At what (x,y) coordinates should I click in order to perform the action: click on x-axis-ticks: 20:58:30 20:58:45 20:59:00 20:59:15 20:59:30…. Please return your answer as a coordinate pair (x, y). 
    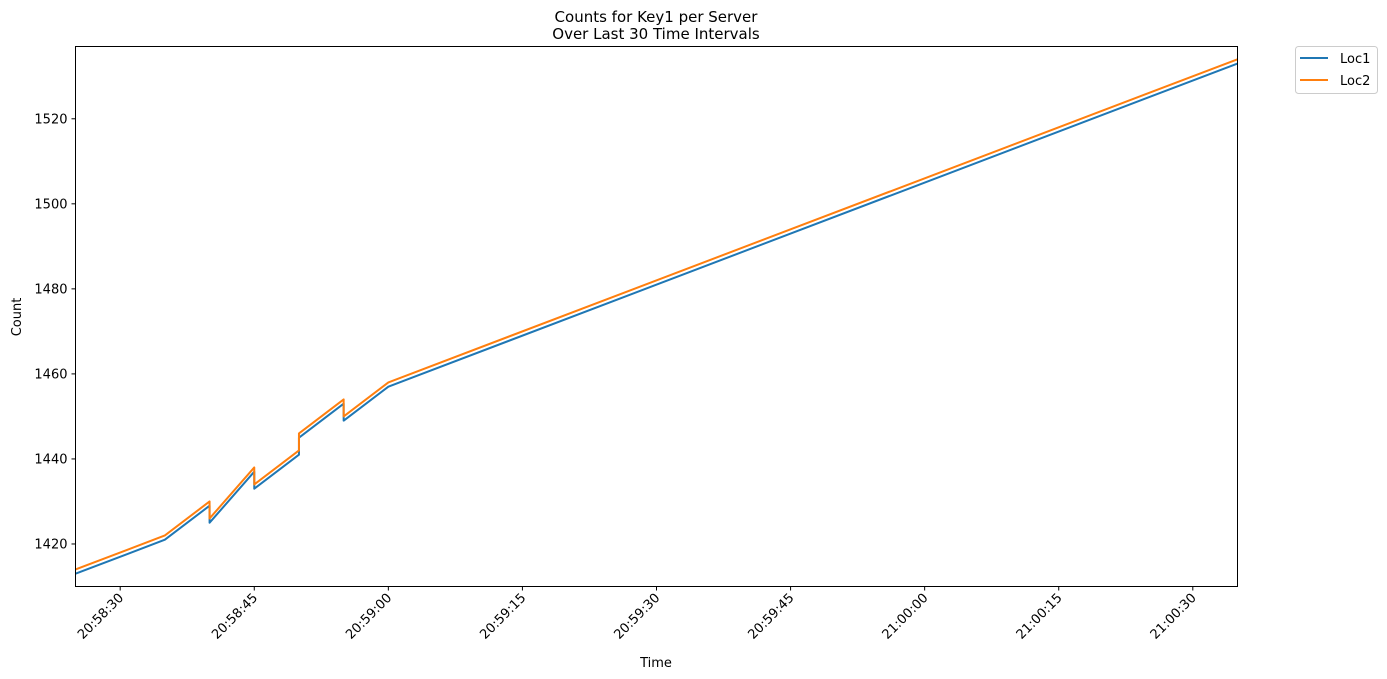
    Looking at the image, I should click on (637, 614).